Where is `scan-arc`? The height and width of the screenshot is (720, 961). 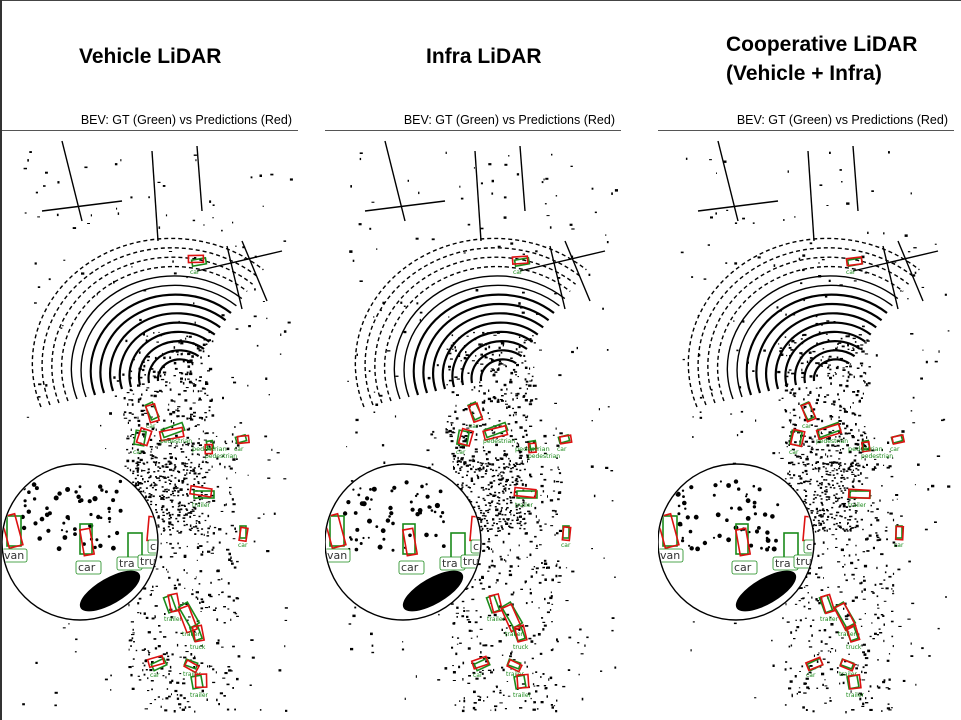
scan-arc is located at coordinates (154, 333).